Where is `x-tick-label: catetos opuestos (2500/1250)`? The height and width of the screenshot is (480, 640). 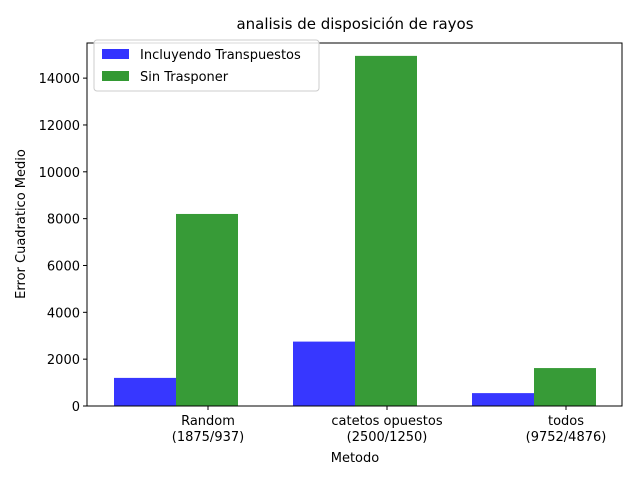 x-tick-label: catetos opuestos (2500/1250) is located at coordinates (386, 429).